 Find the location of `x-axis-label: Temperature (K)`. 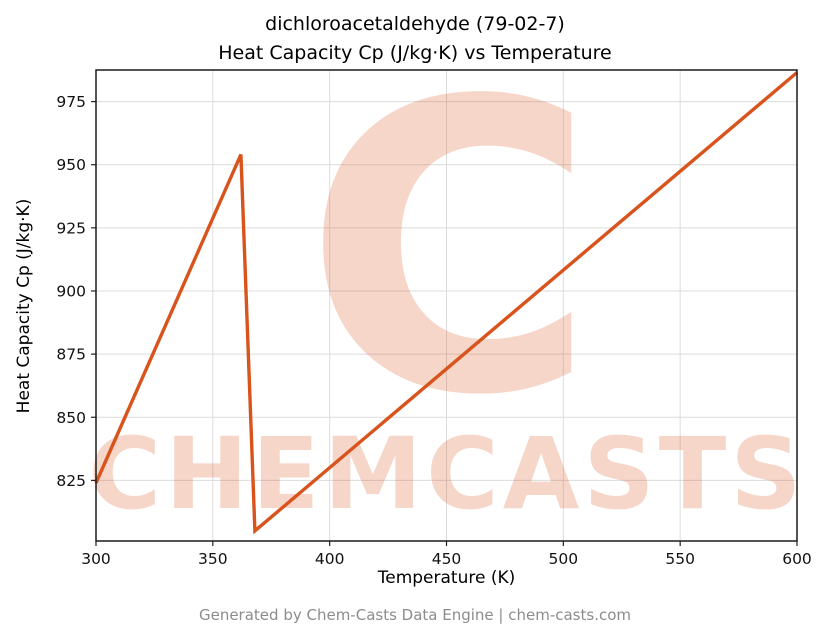

x-axis-label: Temperature (K) is located at coordinates (446, 578).